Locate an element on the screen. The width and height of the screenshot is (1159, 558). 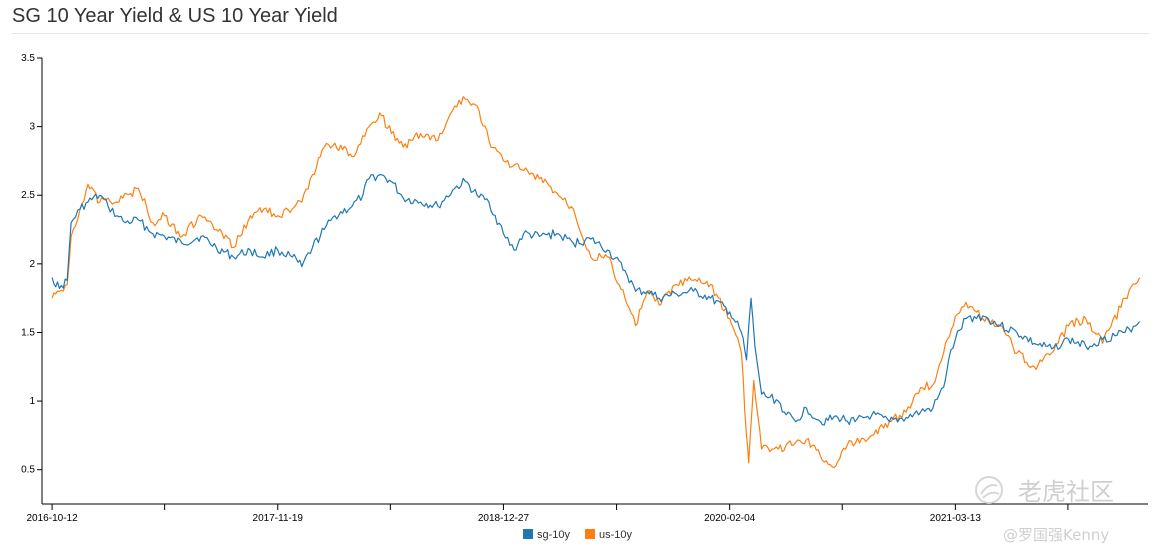
legend-label-sg-10y: sg-10y is located at coordinates (554, 535).